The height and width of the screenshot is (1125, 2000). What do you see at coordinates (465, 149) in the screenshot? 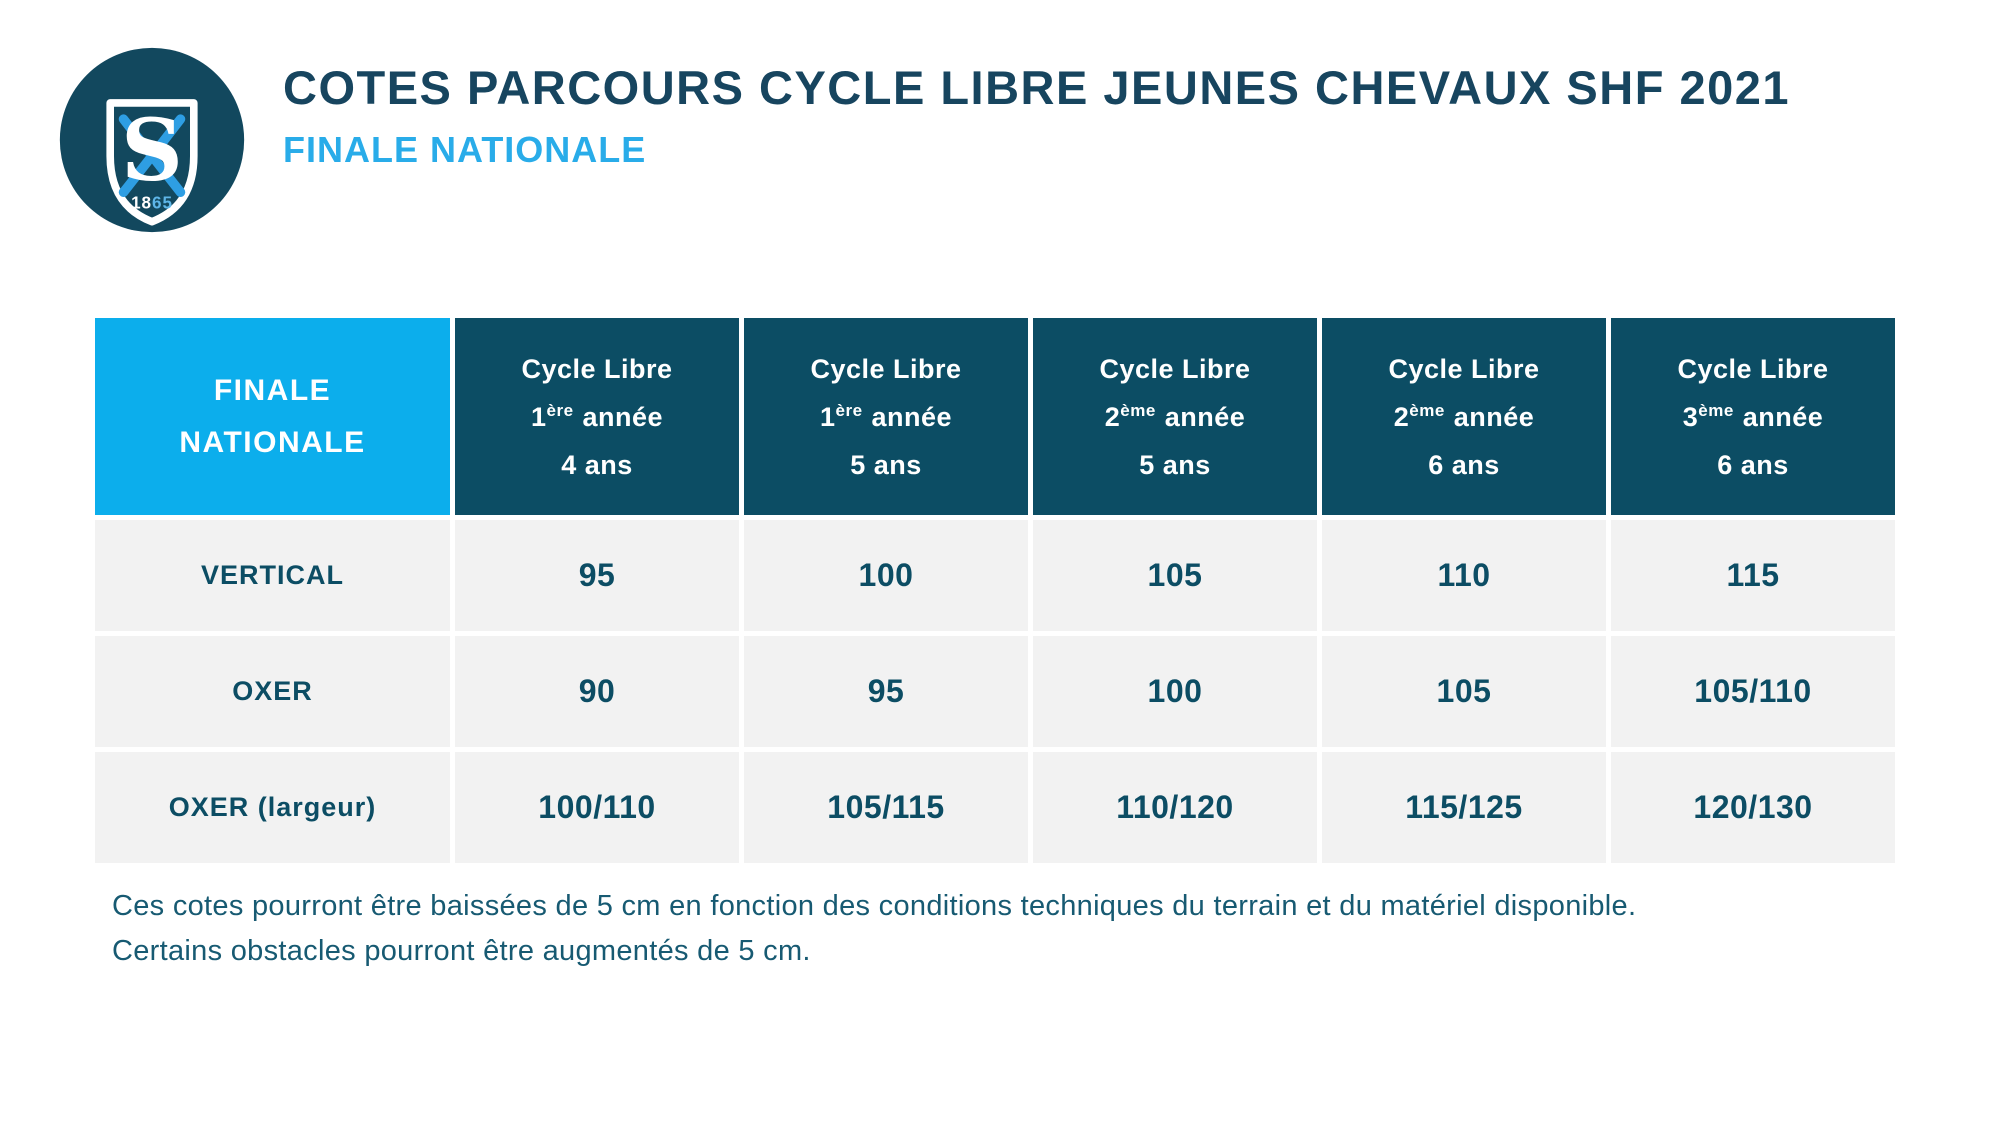
I see `page-subtitle: FINALE NATIONALE` at bounding box center [465, 149].